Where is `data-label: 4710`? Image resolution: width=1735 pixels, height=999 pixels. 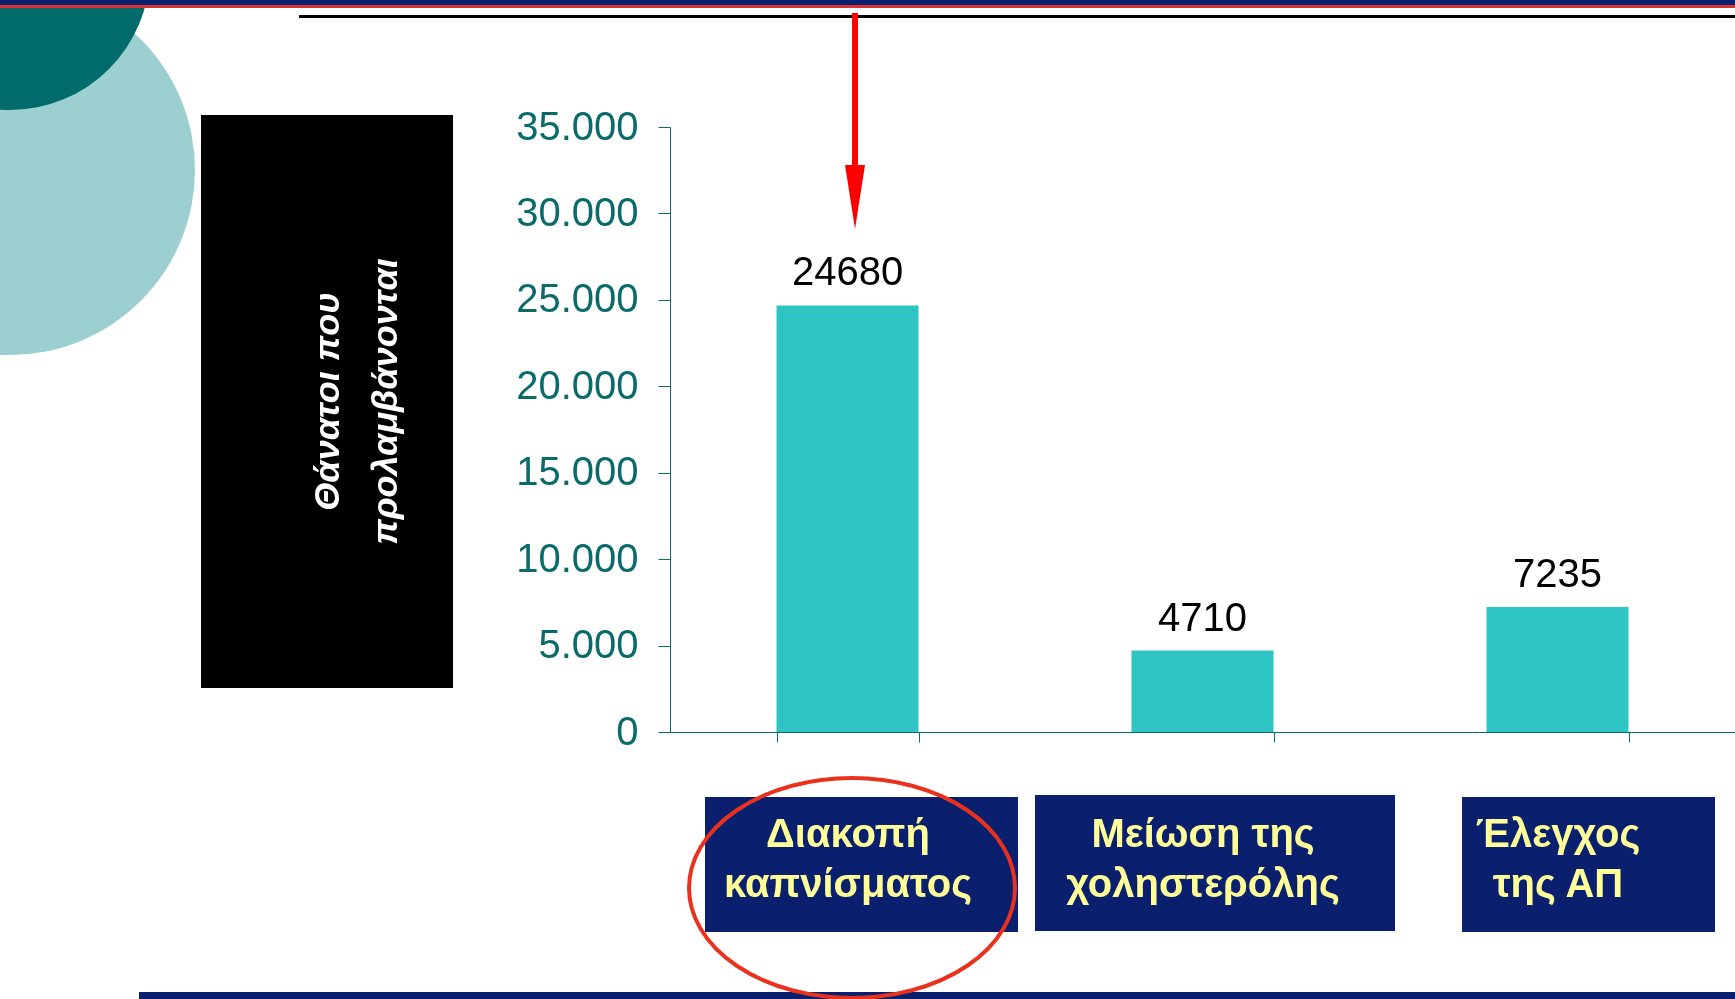
data-label: 4710 is located at coordinates (1202, 616).